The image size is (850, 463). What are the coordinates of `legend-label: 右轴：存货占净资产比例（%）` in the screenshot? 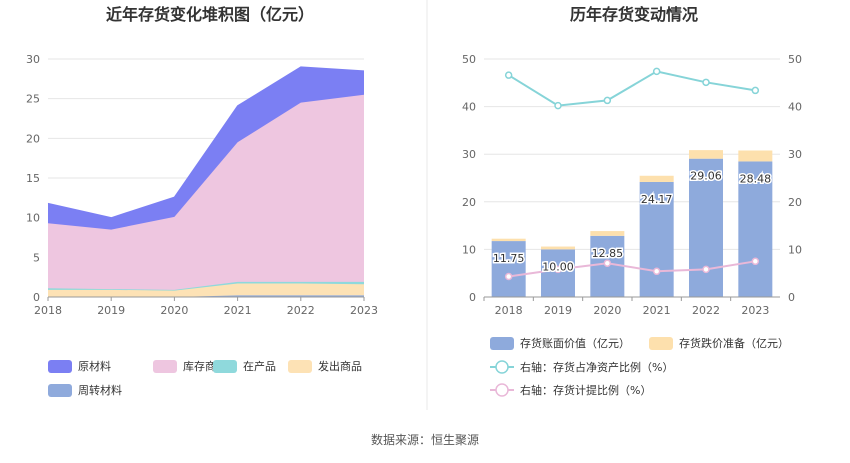 It's located at (596, 367).